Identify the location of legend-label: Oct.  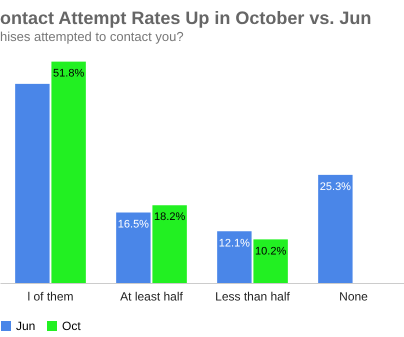
(72, 326).